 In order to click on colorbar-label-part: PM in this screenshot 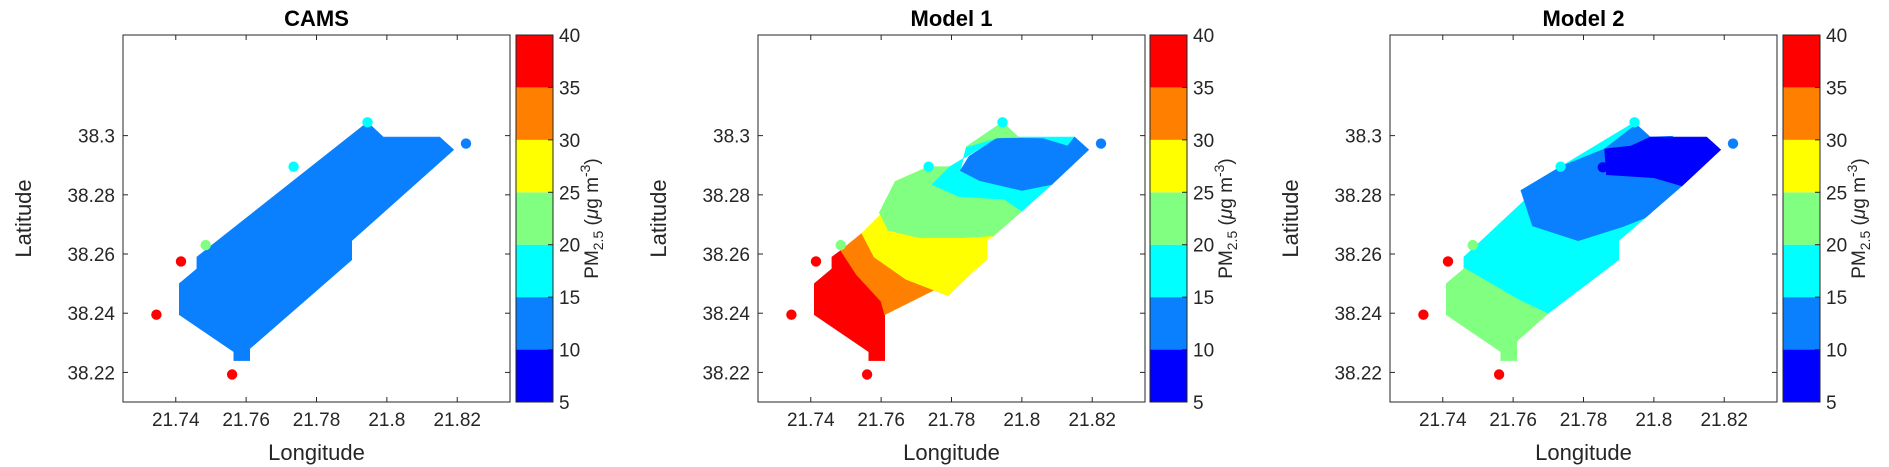, I will do `click(1859, 264)`.